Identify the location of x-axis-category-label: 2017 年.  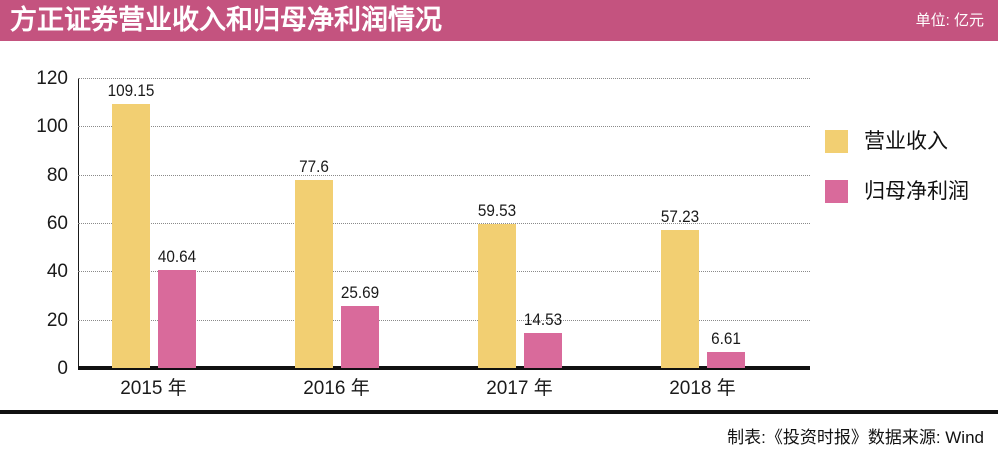
(519, 388).